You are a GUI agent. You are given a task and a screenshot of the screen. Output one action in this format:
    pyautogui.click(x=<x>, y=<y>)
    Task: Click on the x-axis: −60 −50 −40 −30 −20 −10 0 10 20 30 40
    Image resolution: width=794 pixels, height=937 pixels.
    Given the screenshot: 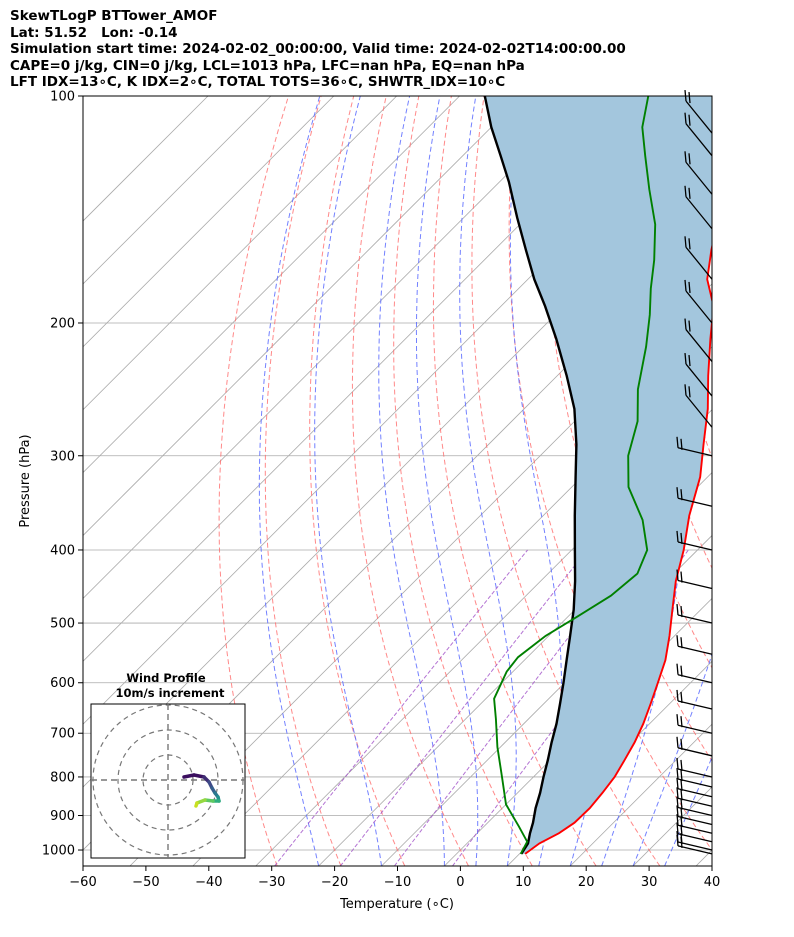 What is the action you would take?
    pyautogui.click(x=394, y=878)
    